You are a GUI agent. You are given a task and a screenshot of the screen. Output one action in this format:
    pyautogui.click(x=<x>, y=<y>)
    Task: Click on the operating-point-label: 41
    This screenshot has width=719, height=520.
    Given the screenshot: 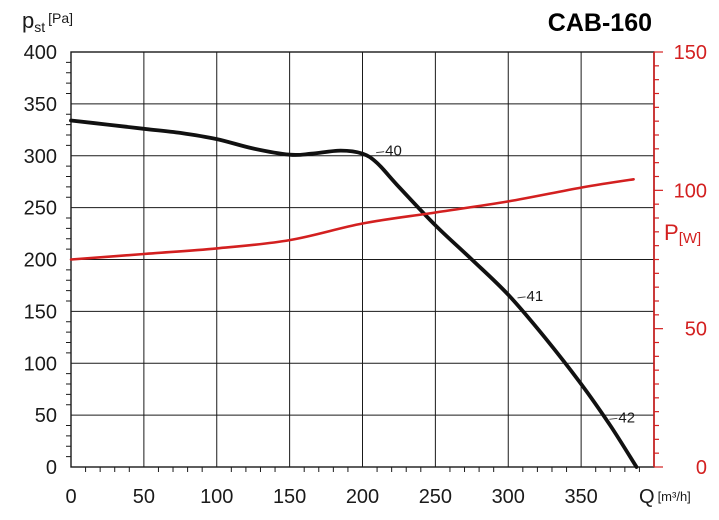 What is the action you would take?
    pyautogui.click(x=535, y=296)
    